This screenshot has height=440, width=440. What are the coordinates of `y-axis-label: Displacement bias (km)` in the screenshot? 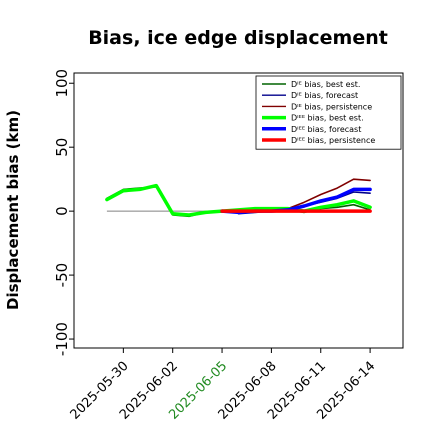 It's located at (13, 210).